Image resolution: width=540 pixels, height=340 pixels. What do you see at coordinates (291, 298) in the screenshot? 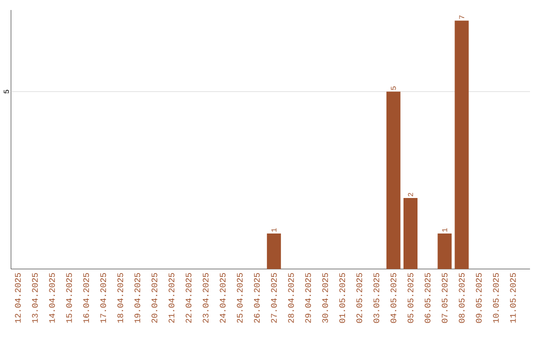
I see `x-tick-label: 28.04.2025` at bounding box center [291, 298].